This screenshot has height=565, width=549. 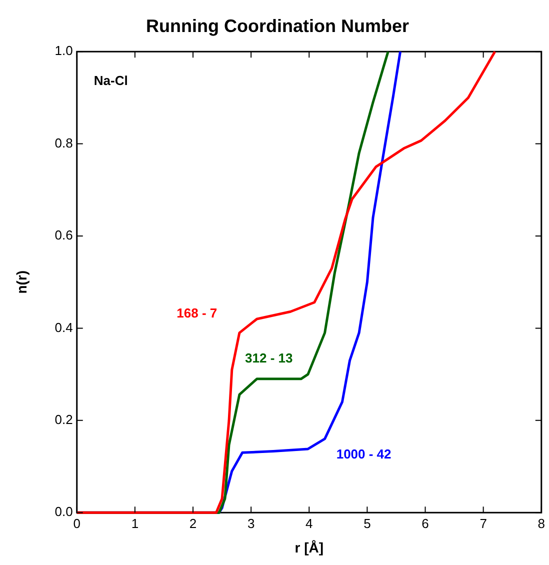 I want to click on y-axis-title: n(r), so click(x=21, y=282).